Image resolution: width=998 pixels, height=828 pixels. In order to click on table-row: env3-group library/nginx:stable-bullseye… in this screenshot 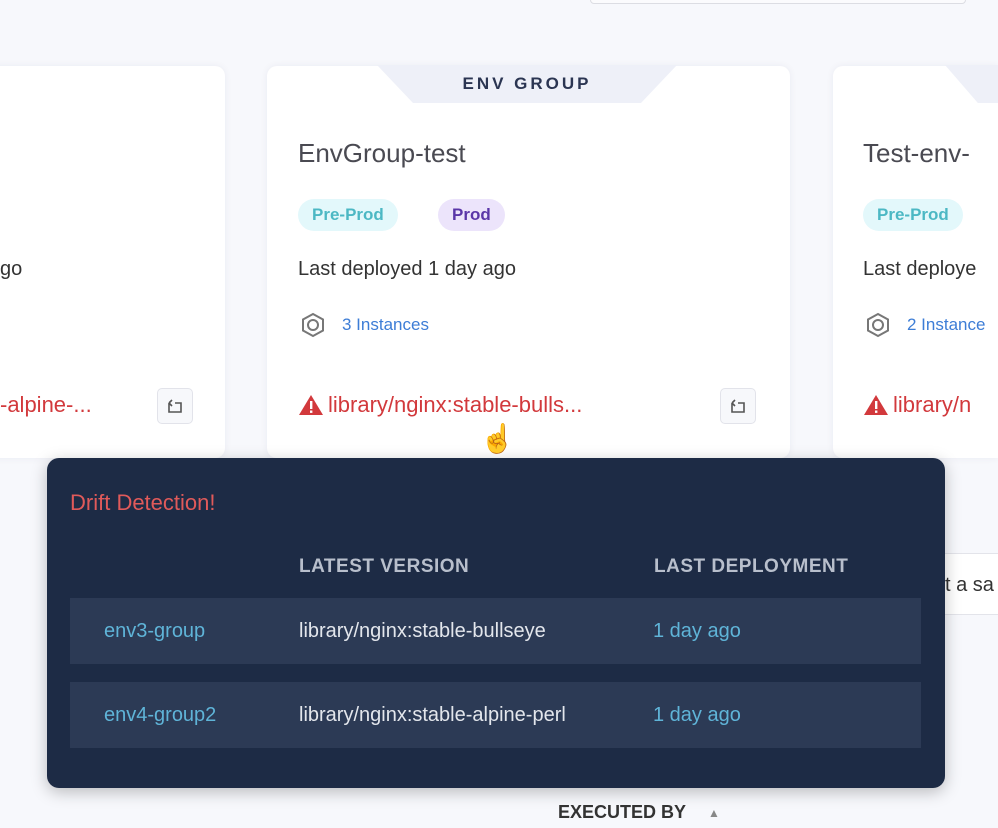, I will do `click(495, 631)`.